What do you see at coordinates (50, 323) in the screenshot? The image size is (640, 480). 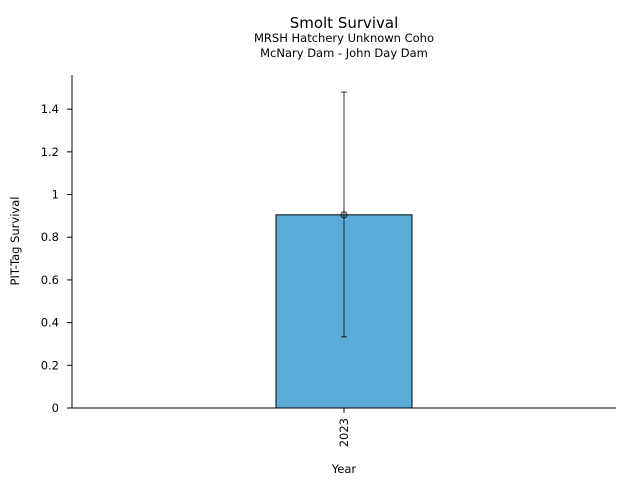 I see `y-tick-label: 0.4` at bounding box center [50, 323].